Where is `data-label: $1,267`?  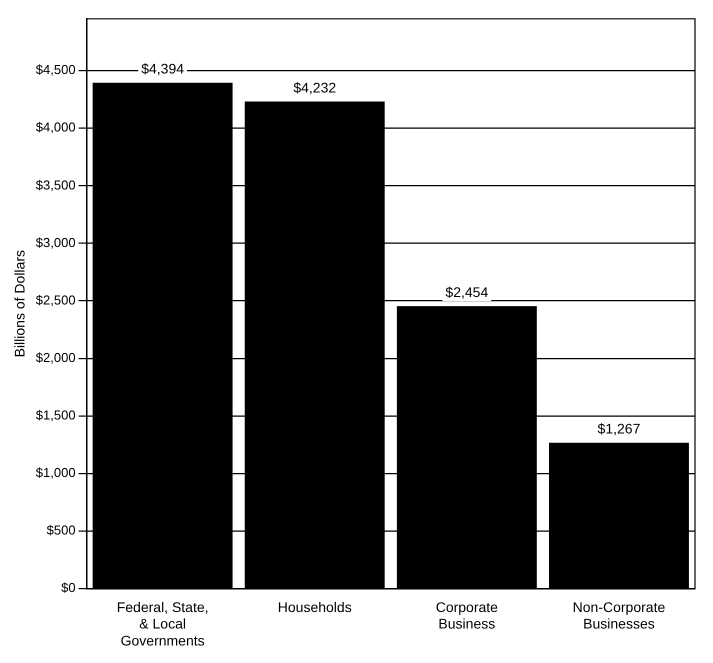
data-label: $1,267 is located at coordinates (619, 428).